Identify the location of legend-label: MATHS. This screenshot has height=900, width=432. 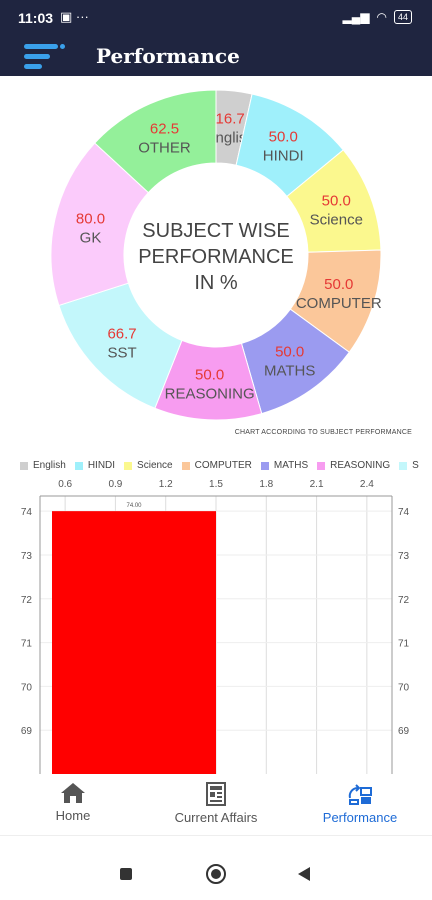
(291, 465).